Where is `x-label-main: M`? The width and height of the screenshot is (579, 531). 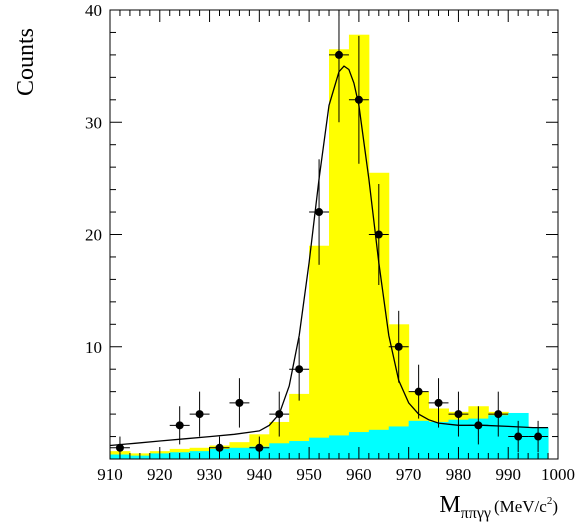
x-label-main: M is located at coordinates (449, 505).